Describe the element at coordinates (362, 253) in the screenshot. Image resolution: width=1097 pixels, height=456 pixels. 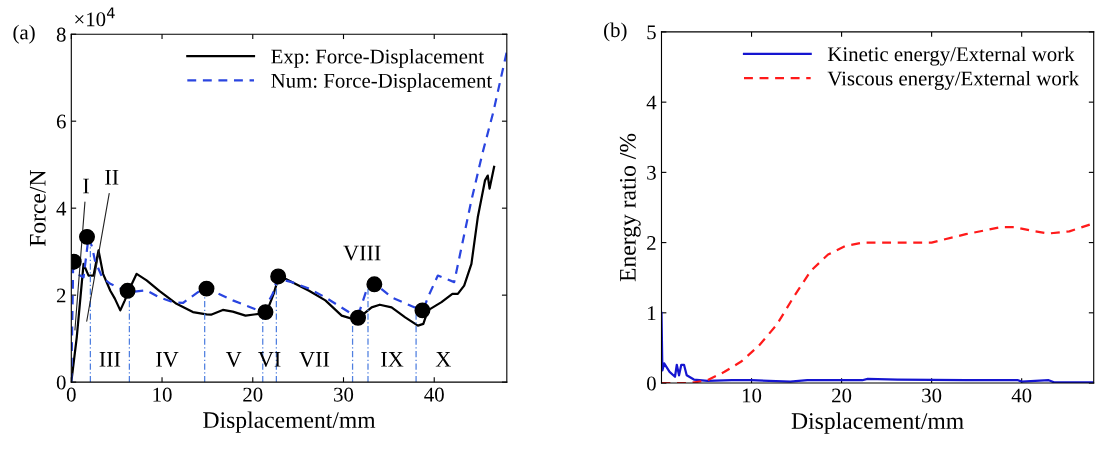
I see `annotation: VIII` at that location.